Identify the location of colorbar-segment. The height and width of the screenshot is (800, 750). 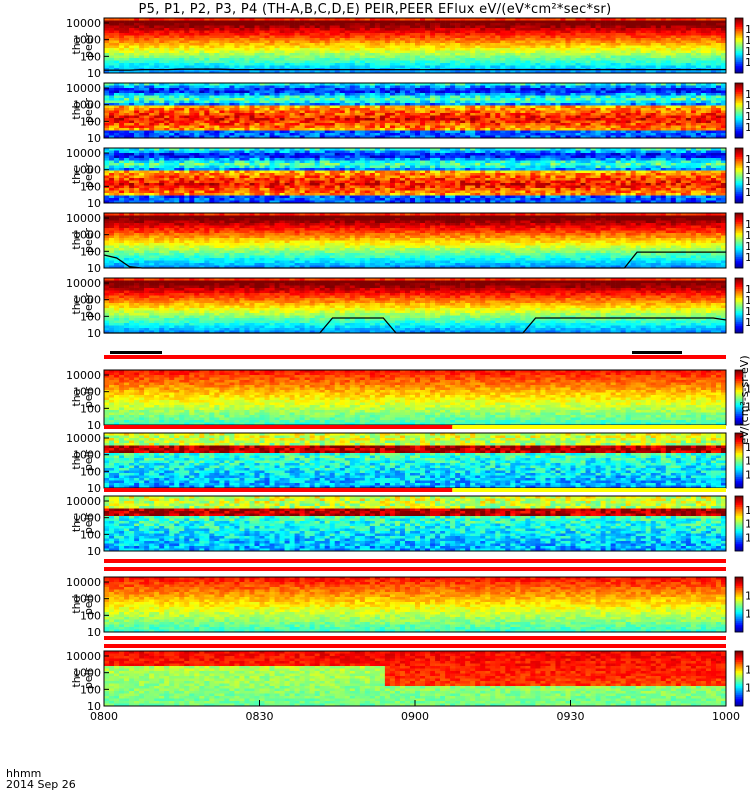
(739, 70).